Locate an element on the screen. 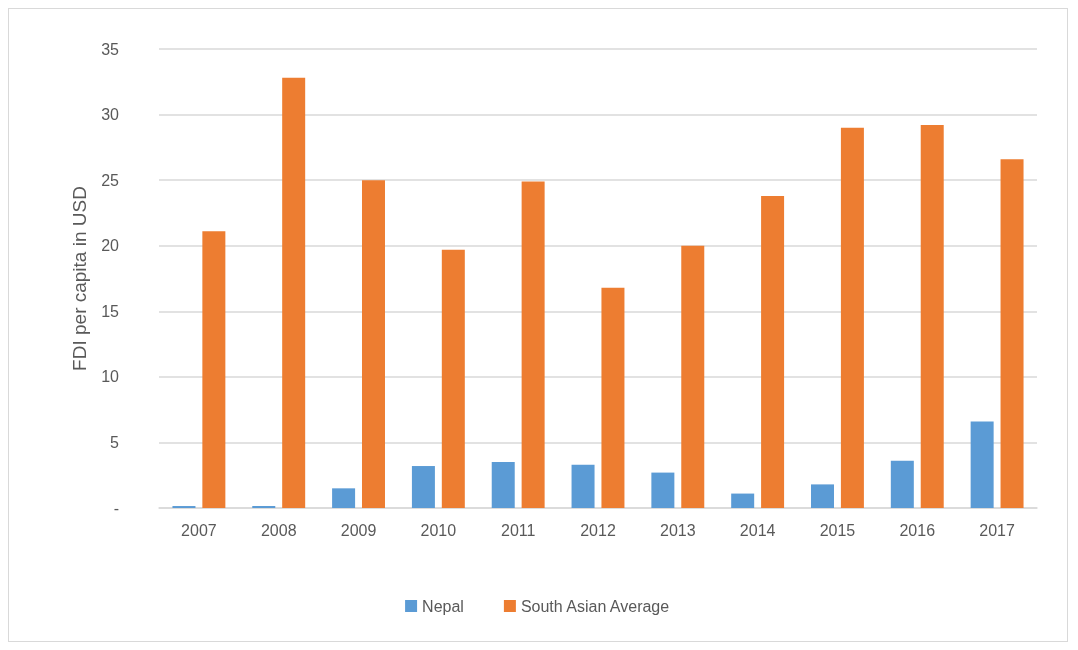 This screenshot has width=1078, height=650. x-tick-label: 2016 is located at coordinates (917, 530).